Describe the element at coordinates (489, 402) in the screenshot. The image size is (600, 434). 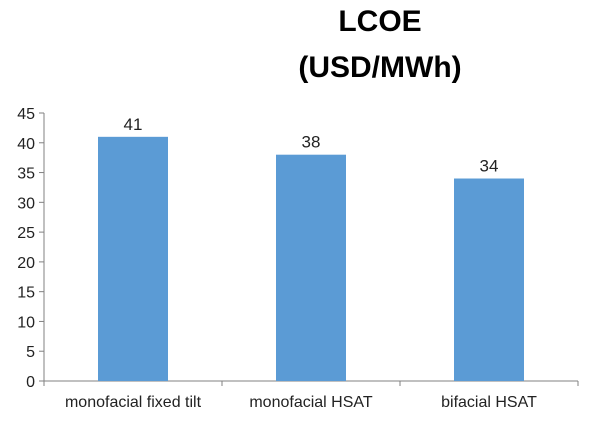
I see `x-category-label: bifacial HSAT` at that location.